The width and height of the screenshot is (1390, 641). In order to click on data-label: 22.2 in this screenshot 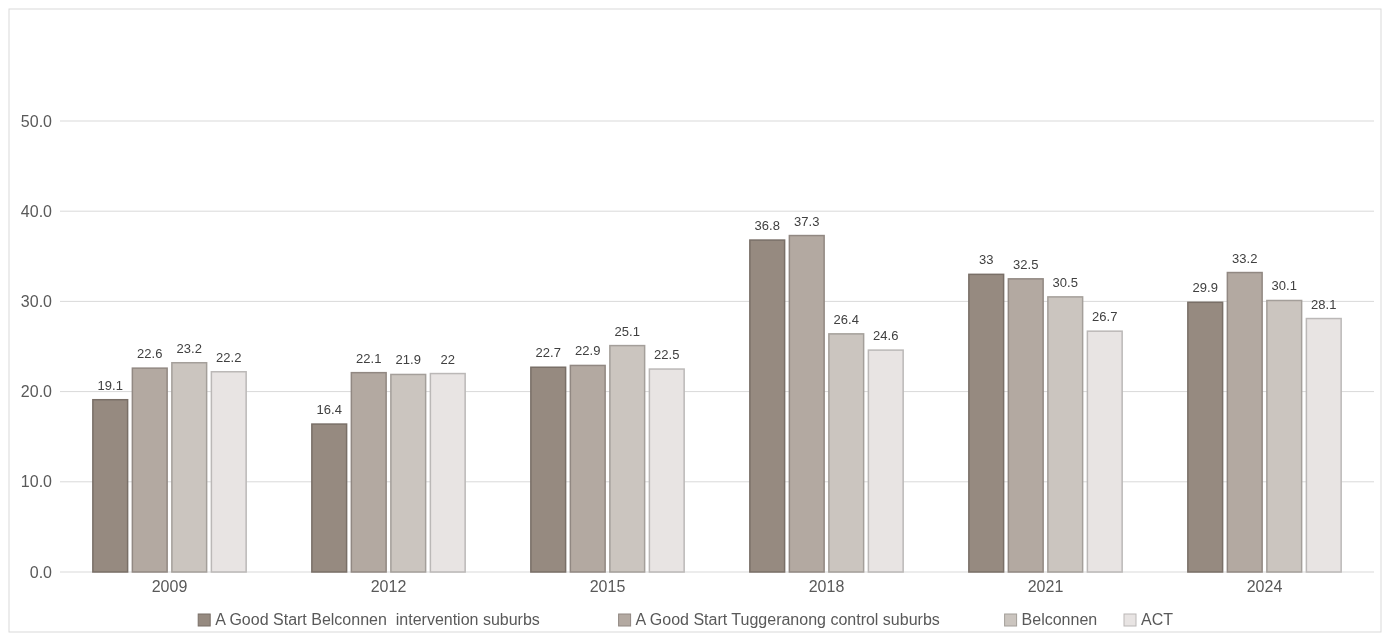, I will do `click(229, 357)`.